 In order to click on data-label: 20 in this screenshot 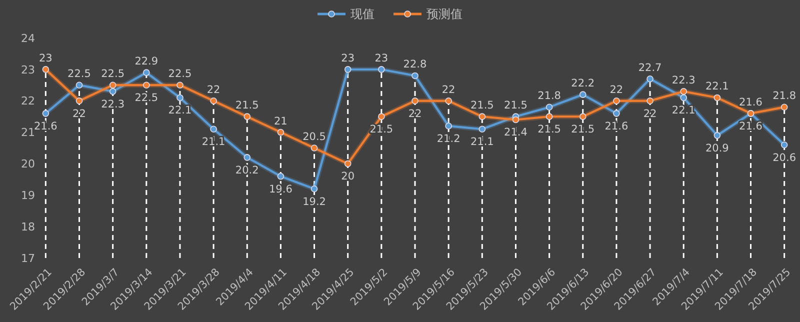, I will do `click(348, 176)`.